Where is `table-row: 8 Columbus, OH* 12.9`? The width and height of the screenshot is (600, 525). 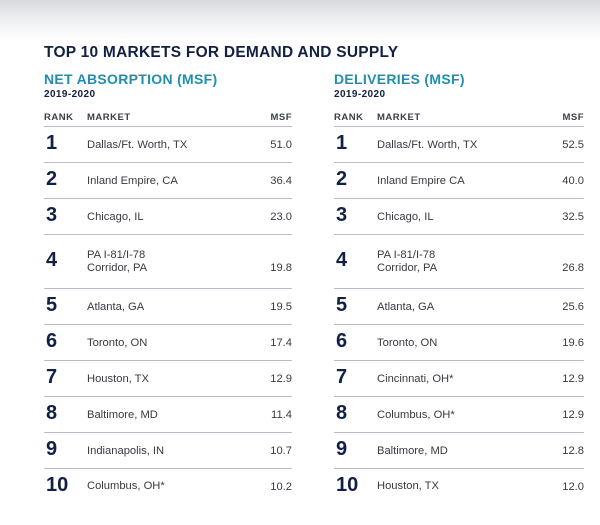
table-row: 8 Columbus, OH* 12.9 is located at coordinates (459, 414).